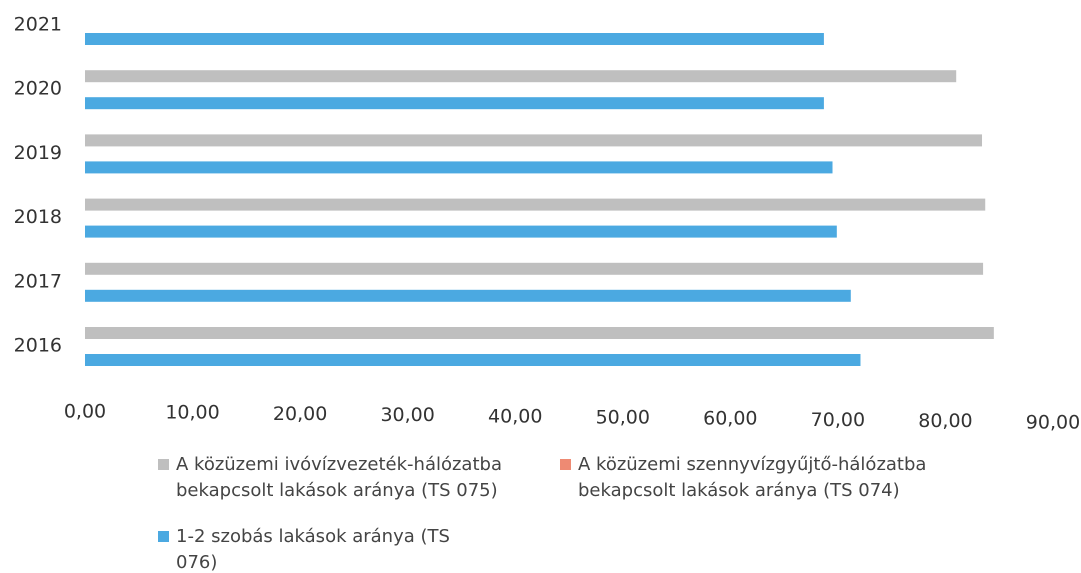 The image size is (1081, 573). Describe the element at coordinates (38, 217) in the screenshot. I see `y-tick-label: 2018` at that location.